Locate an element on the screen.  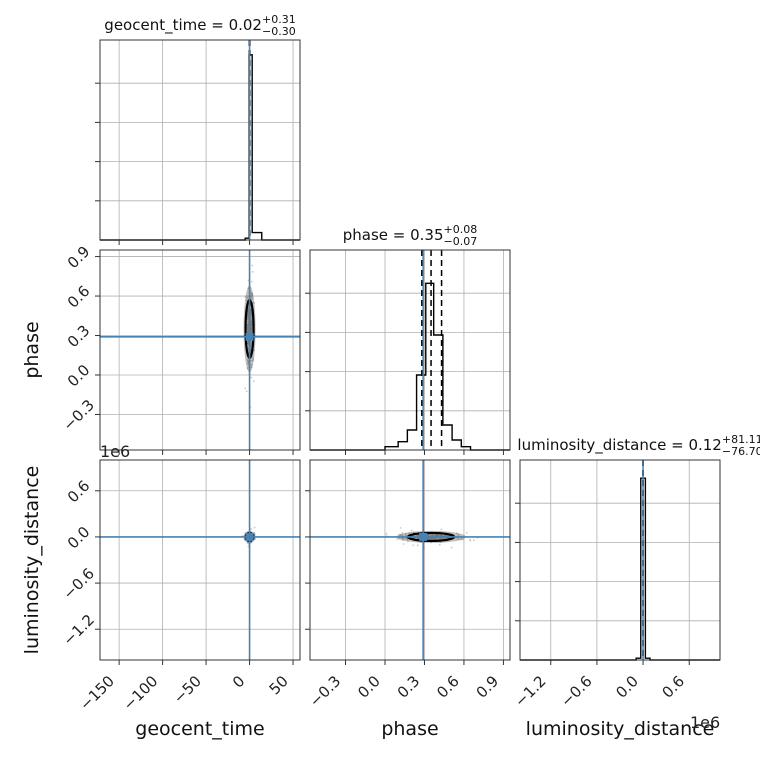
hist-geocent-time-bg is located at coordinates (200, 140).